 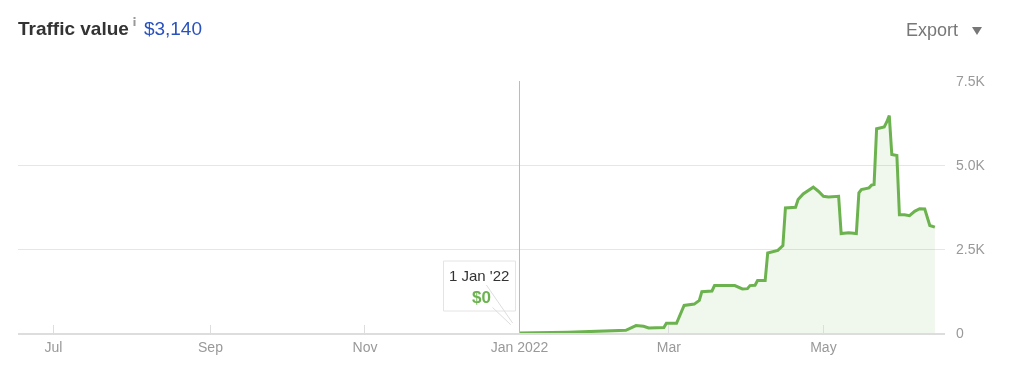 What do you see at coordinates (53, 346) in the screenshot?
I see `x-tick-label: Jul` at bounding box center [53, 346].